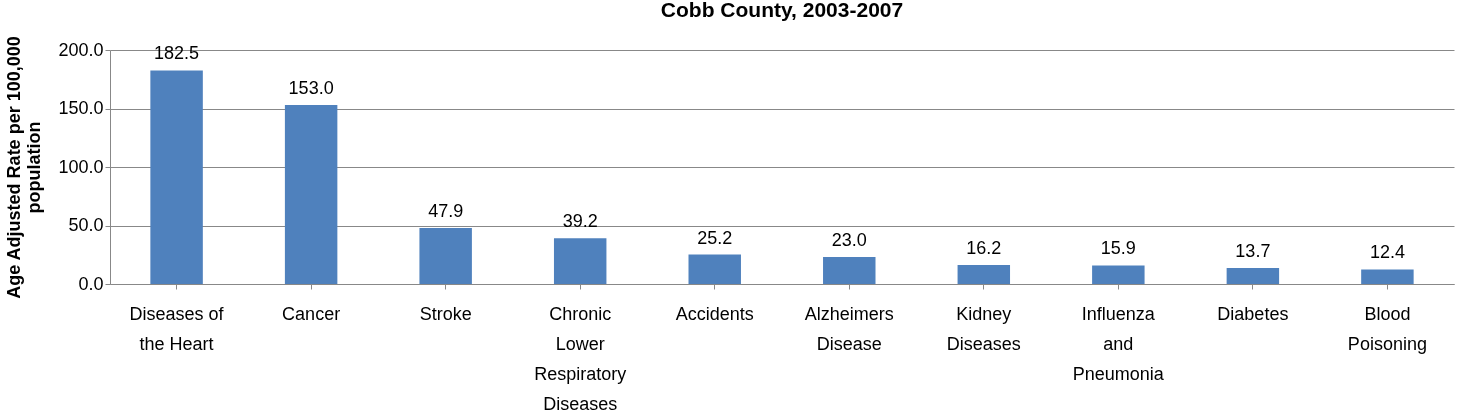  Describe the element at coordinates (24, 167) in the screenshot. I see `y-axis-title: Age Adjusted Rate per 100,000 population` at that location.